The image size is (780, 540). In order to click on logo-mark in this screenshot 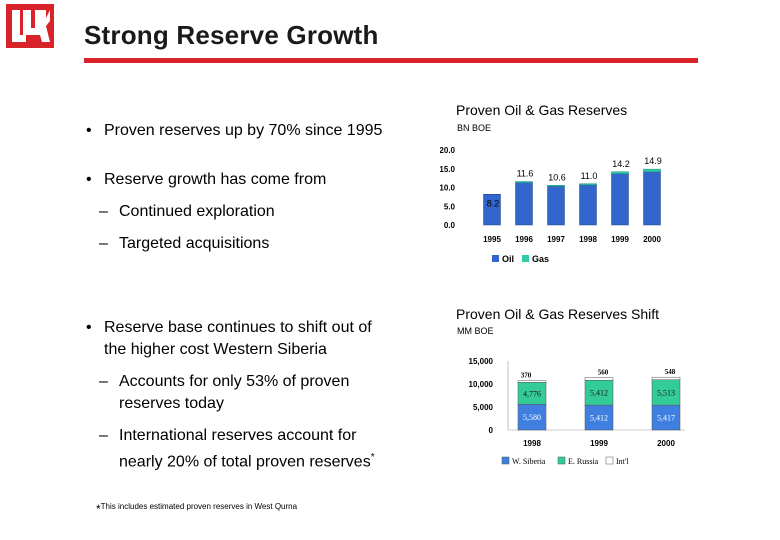, I will do `click(31, 26)`.